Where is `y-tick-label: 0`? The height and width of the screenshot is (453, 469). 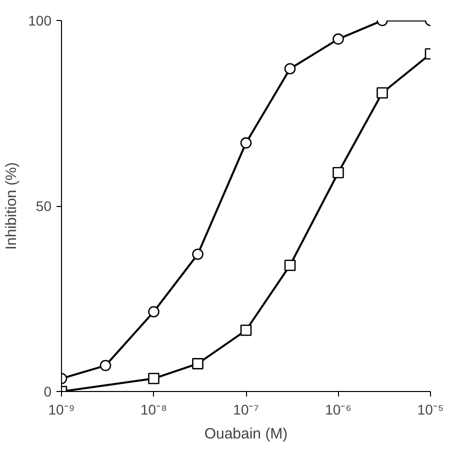
y-tick-label: 0 is located at coordinates (48, 392).